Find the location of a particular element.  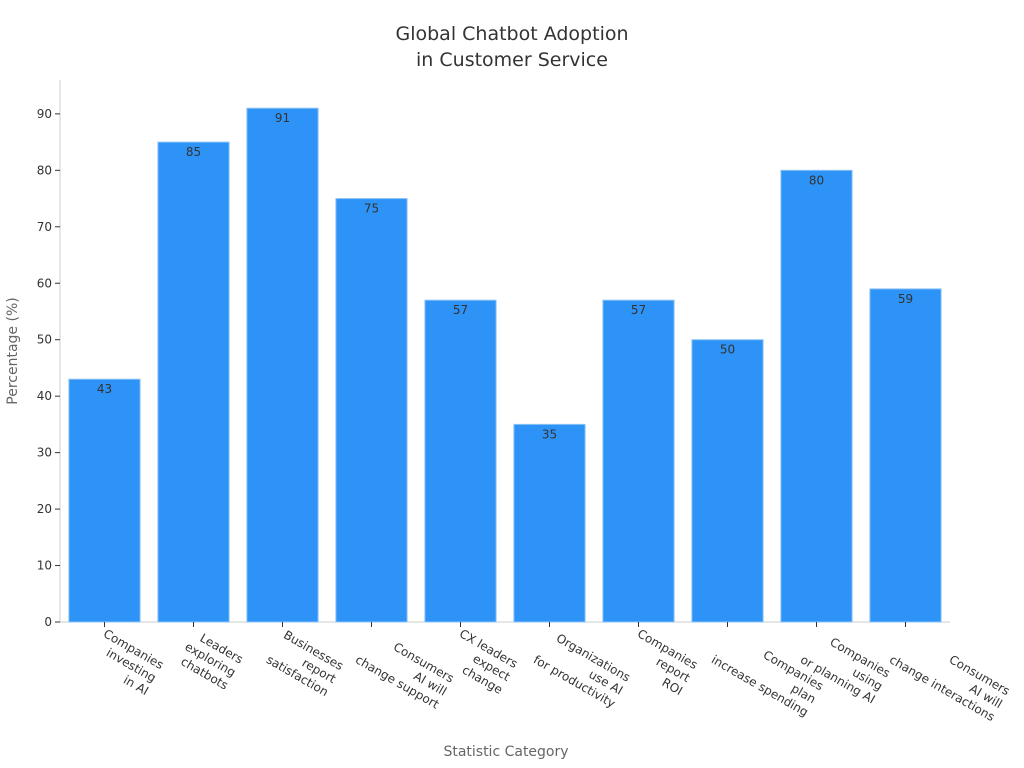

x-tick-label: Leadersexploringchatbots is located at coordinates (210, 659).